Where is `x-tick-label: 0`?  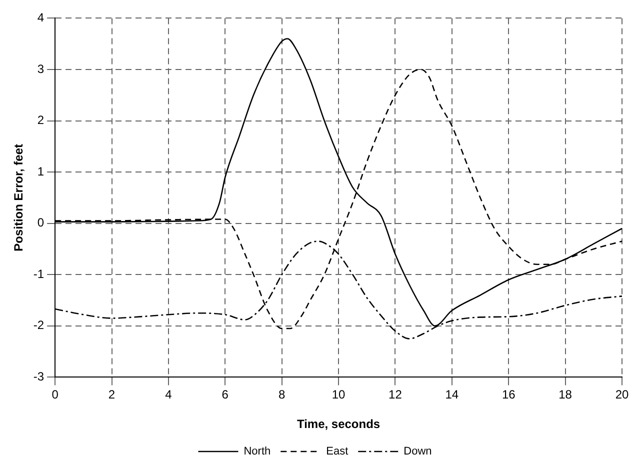 x-tick-label: 0 is located at coordinates (55, 395).